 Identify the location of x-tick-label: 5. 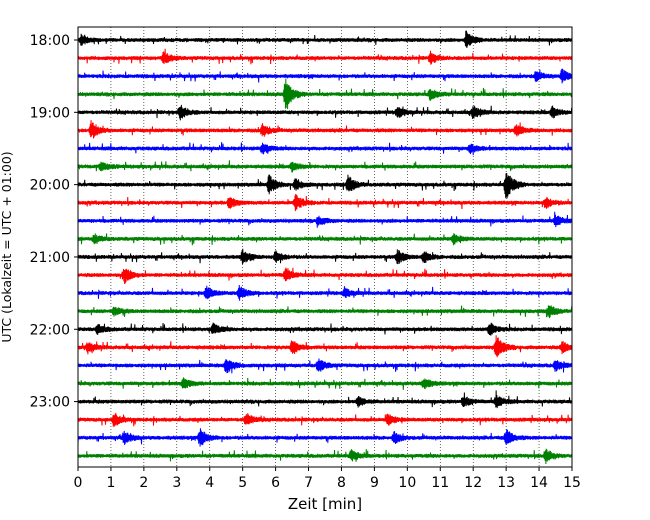
(242, 483).